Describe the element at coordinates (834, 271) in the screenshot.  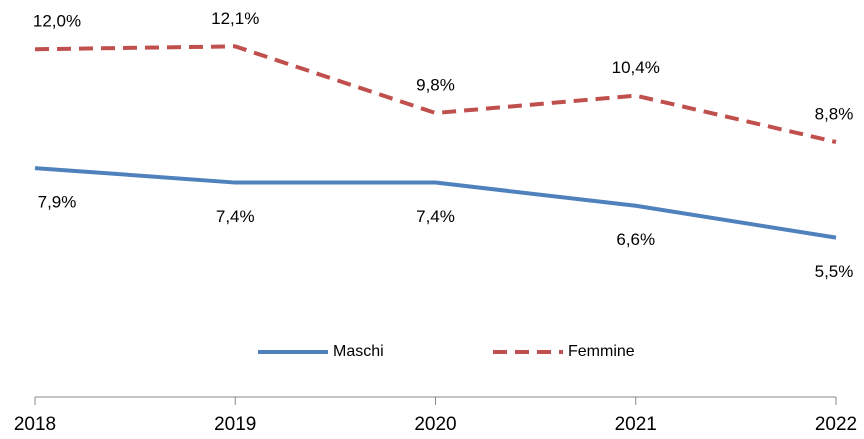
I see `data-label: 5,5%` at that location.